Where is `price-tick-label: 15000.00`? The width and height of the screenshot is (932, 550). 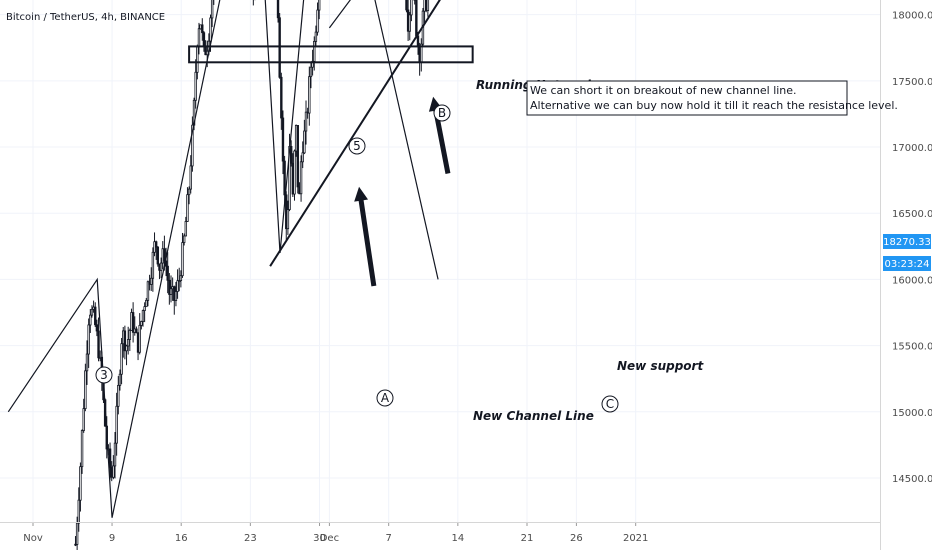
price-tick-label: 15000.00 is located at coordinates (912, 413).